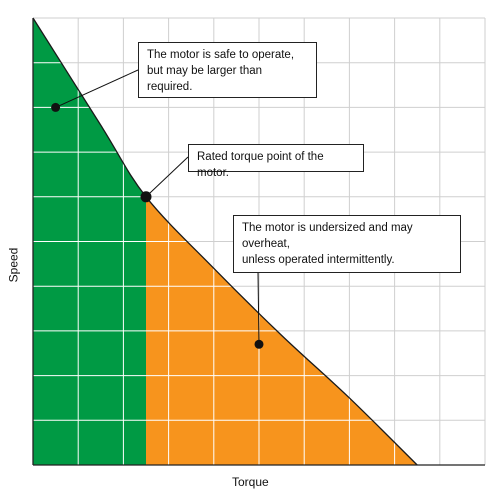  I want to click on x-axis-label: Torque, so click(250, 482).